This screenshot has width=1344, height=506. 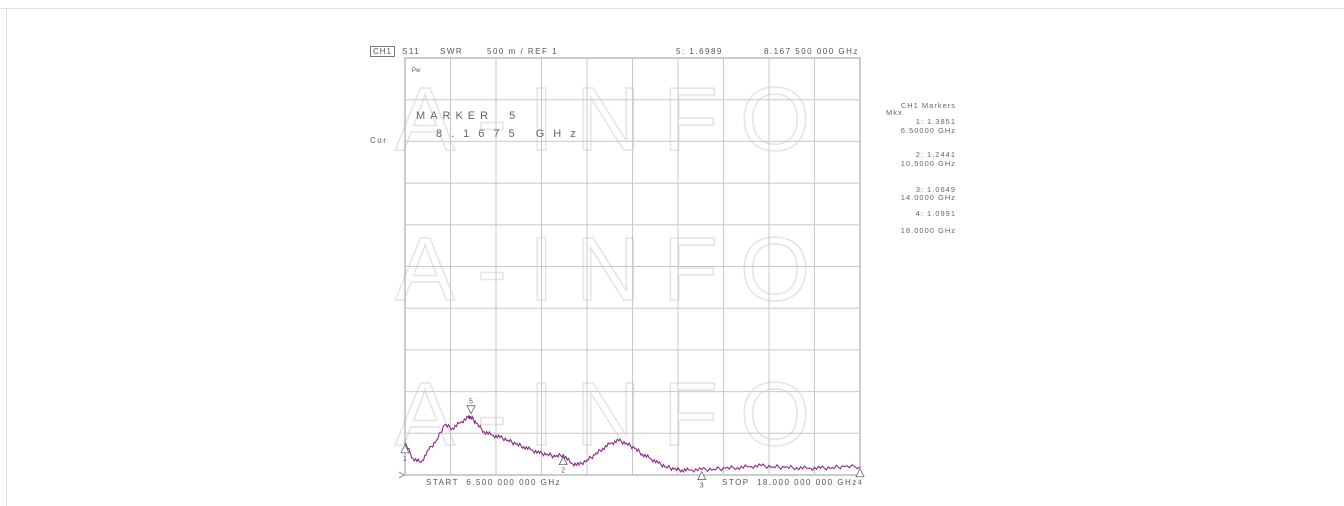 I want to click on scale-label: 500 m / REF 1, so click(x=523, y=51).